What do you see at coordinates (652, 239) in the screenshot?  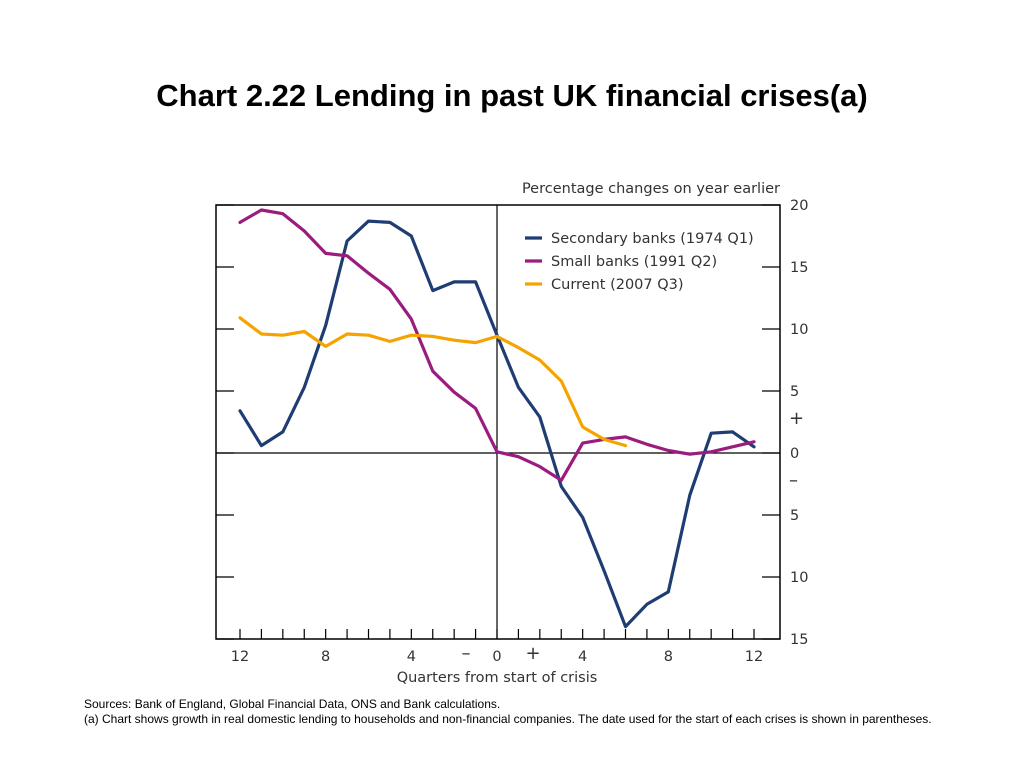 I see `legend-label-1: Secondary banks (1974 Q1)` at bounding box center [652, 239].